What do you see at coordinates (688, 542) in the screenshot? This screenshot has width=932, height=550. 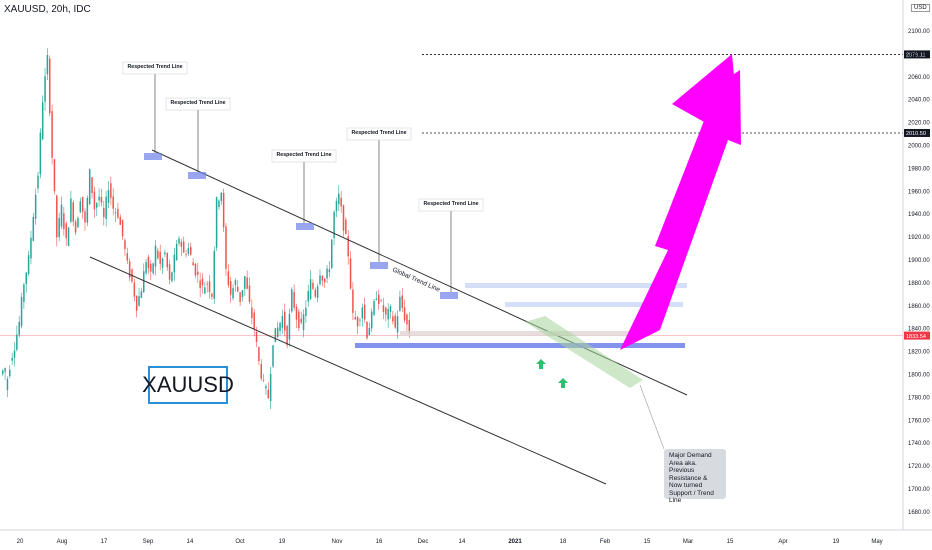 I see `x-tick-label: Mar` at bounding box center [688, 542].